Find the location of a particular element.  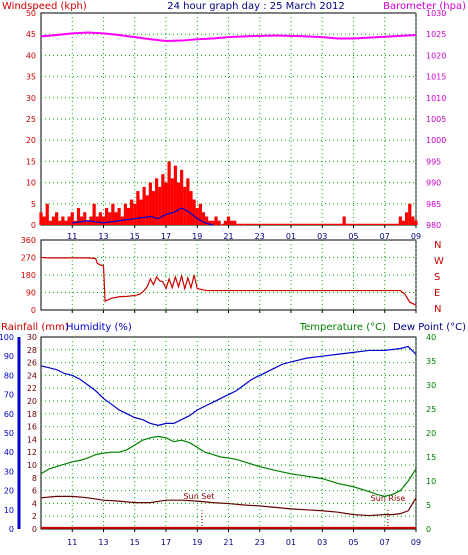

barometer-y-tick-label: 985 is located at coordinates (433, 204).